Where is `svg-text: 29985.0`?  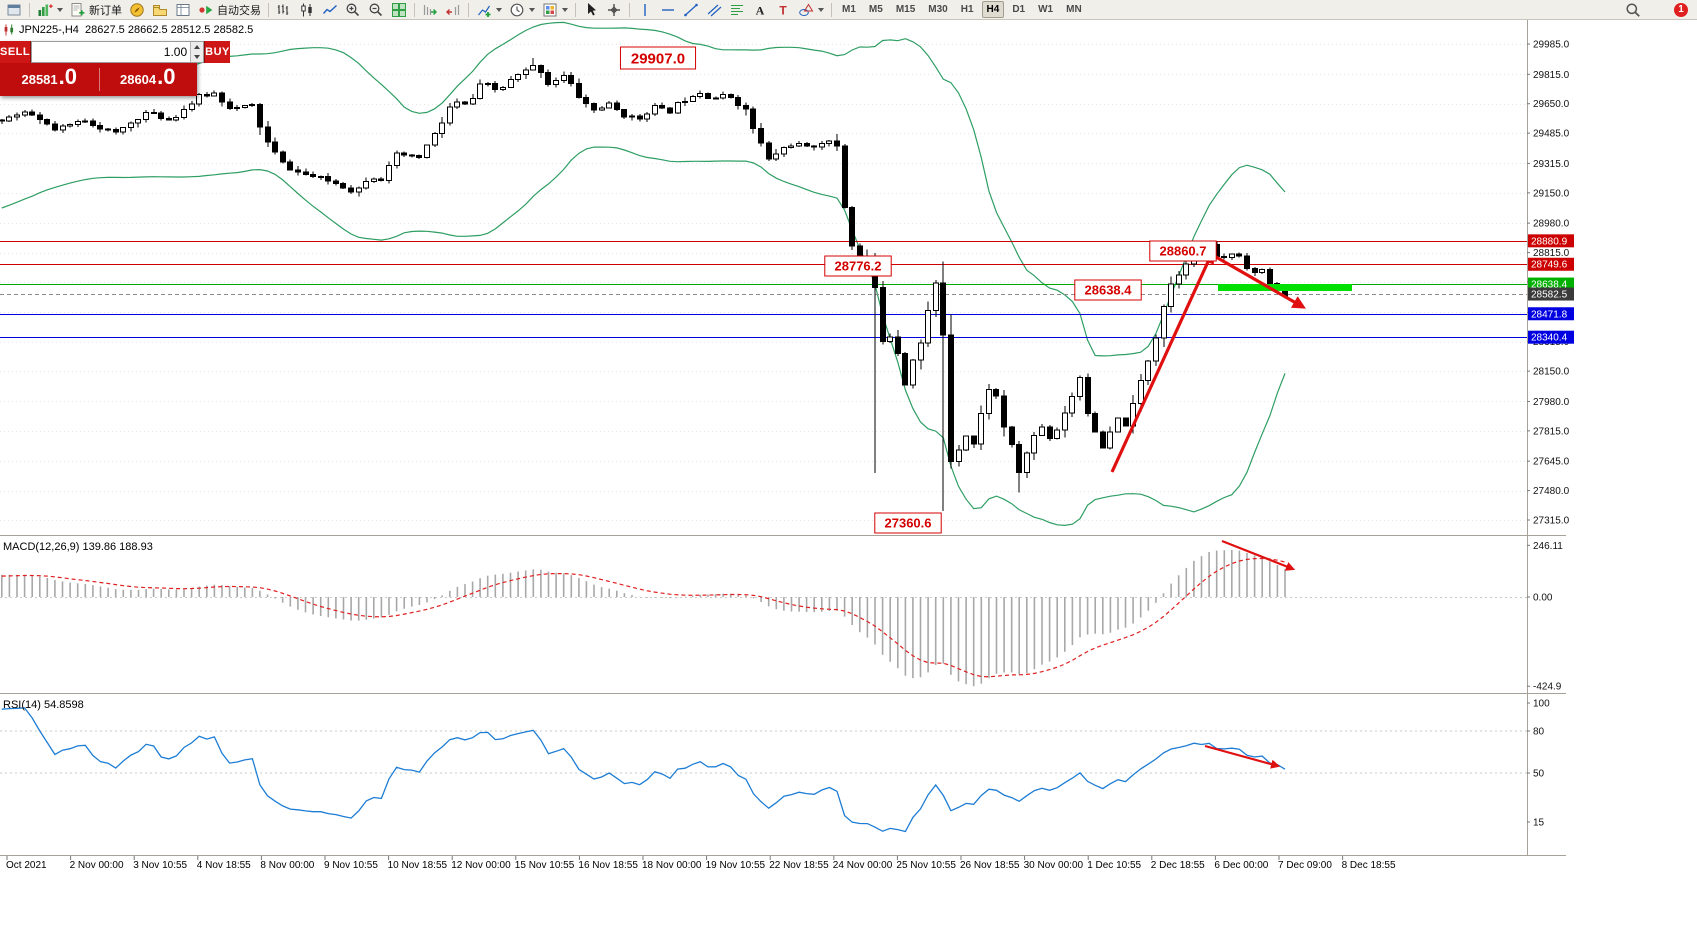
svg-text: 29985.0 is located at coordinates (1551, 45).